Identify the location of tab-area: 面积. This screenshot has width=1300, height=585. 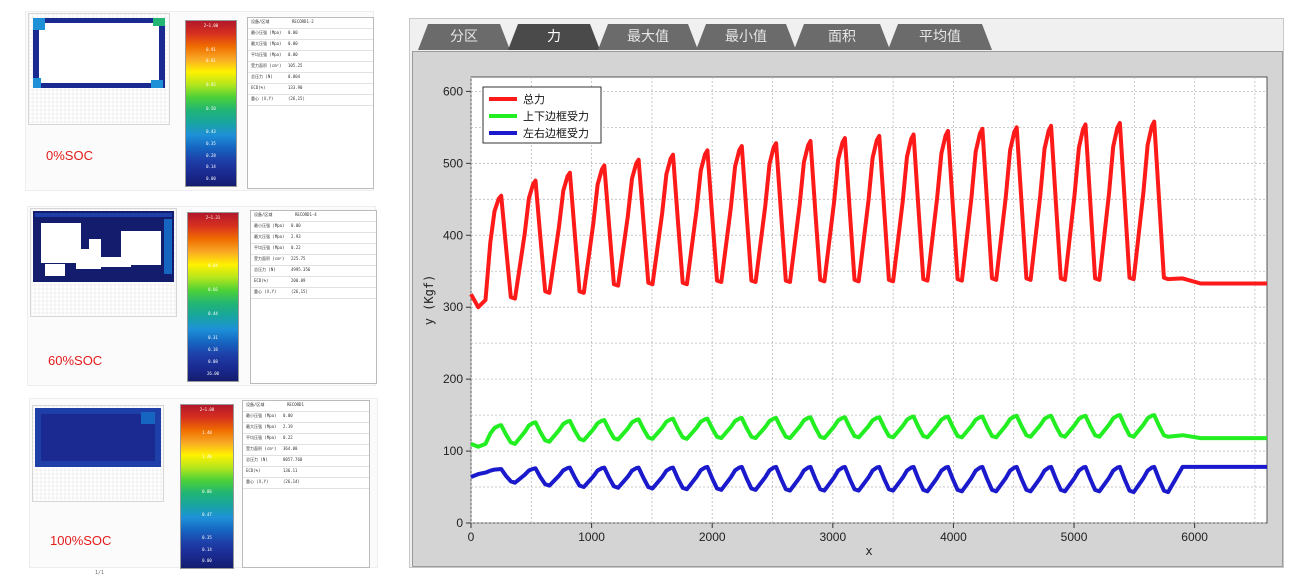
(842, 37).